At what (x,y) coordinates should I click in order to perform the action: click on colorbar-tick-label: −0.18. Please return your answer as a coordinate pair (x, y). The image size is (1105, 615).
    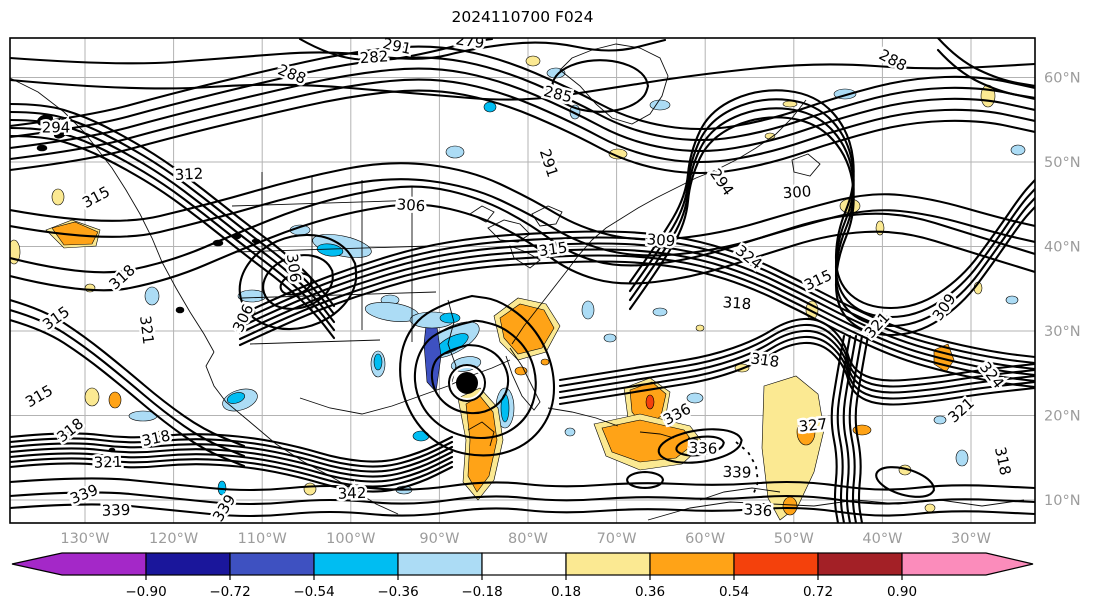
    Looking at the image, I should click on (481, 592).